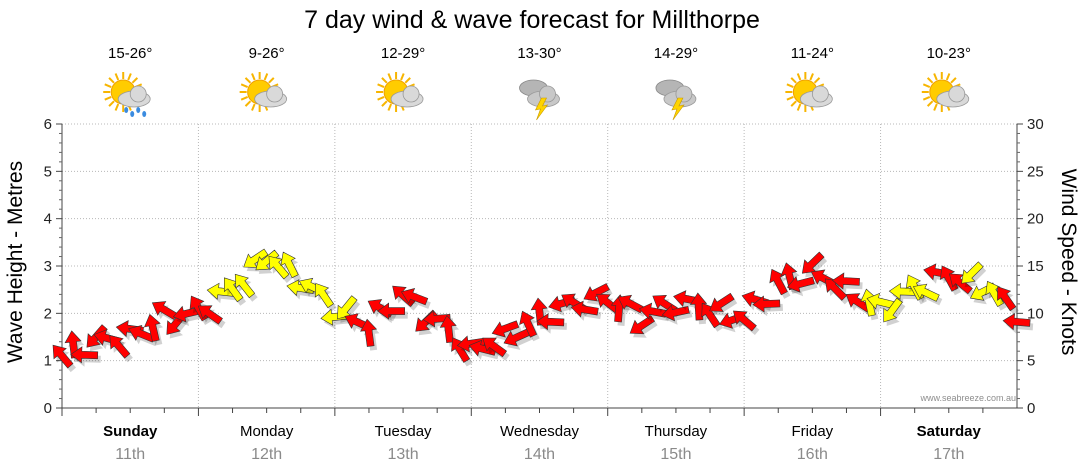  Describe the element at coordinates (130, 53) in the screenshot. I see `temperature-label: 15-26°` at that location.